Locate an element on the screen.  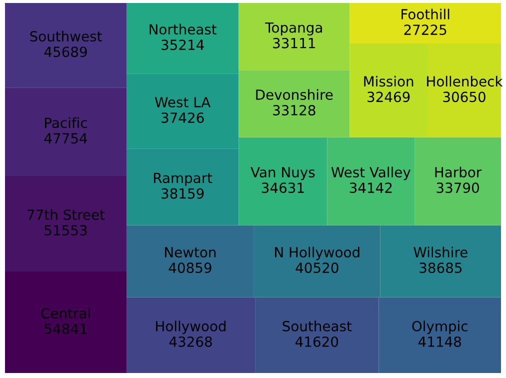
data-label: 35214 is located at coordinates (183, 45).